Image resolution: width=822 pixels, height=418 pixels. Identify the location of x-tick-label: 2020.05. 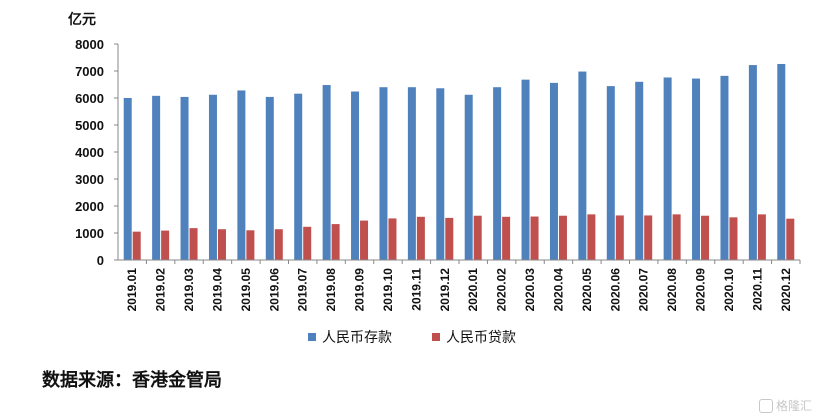
(587, 290).